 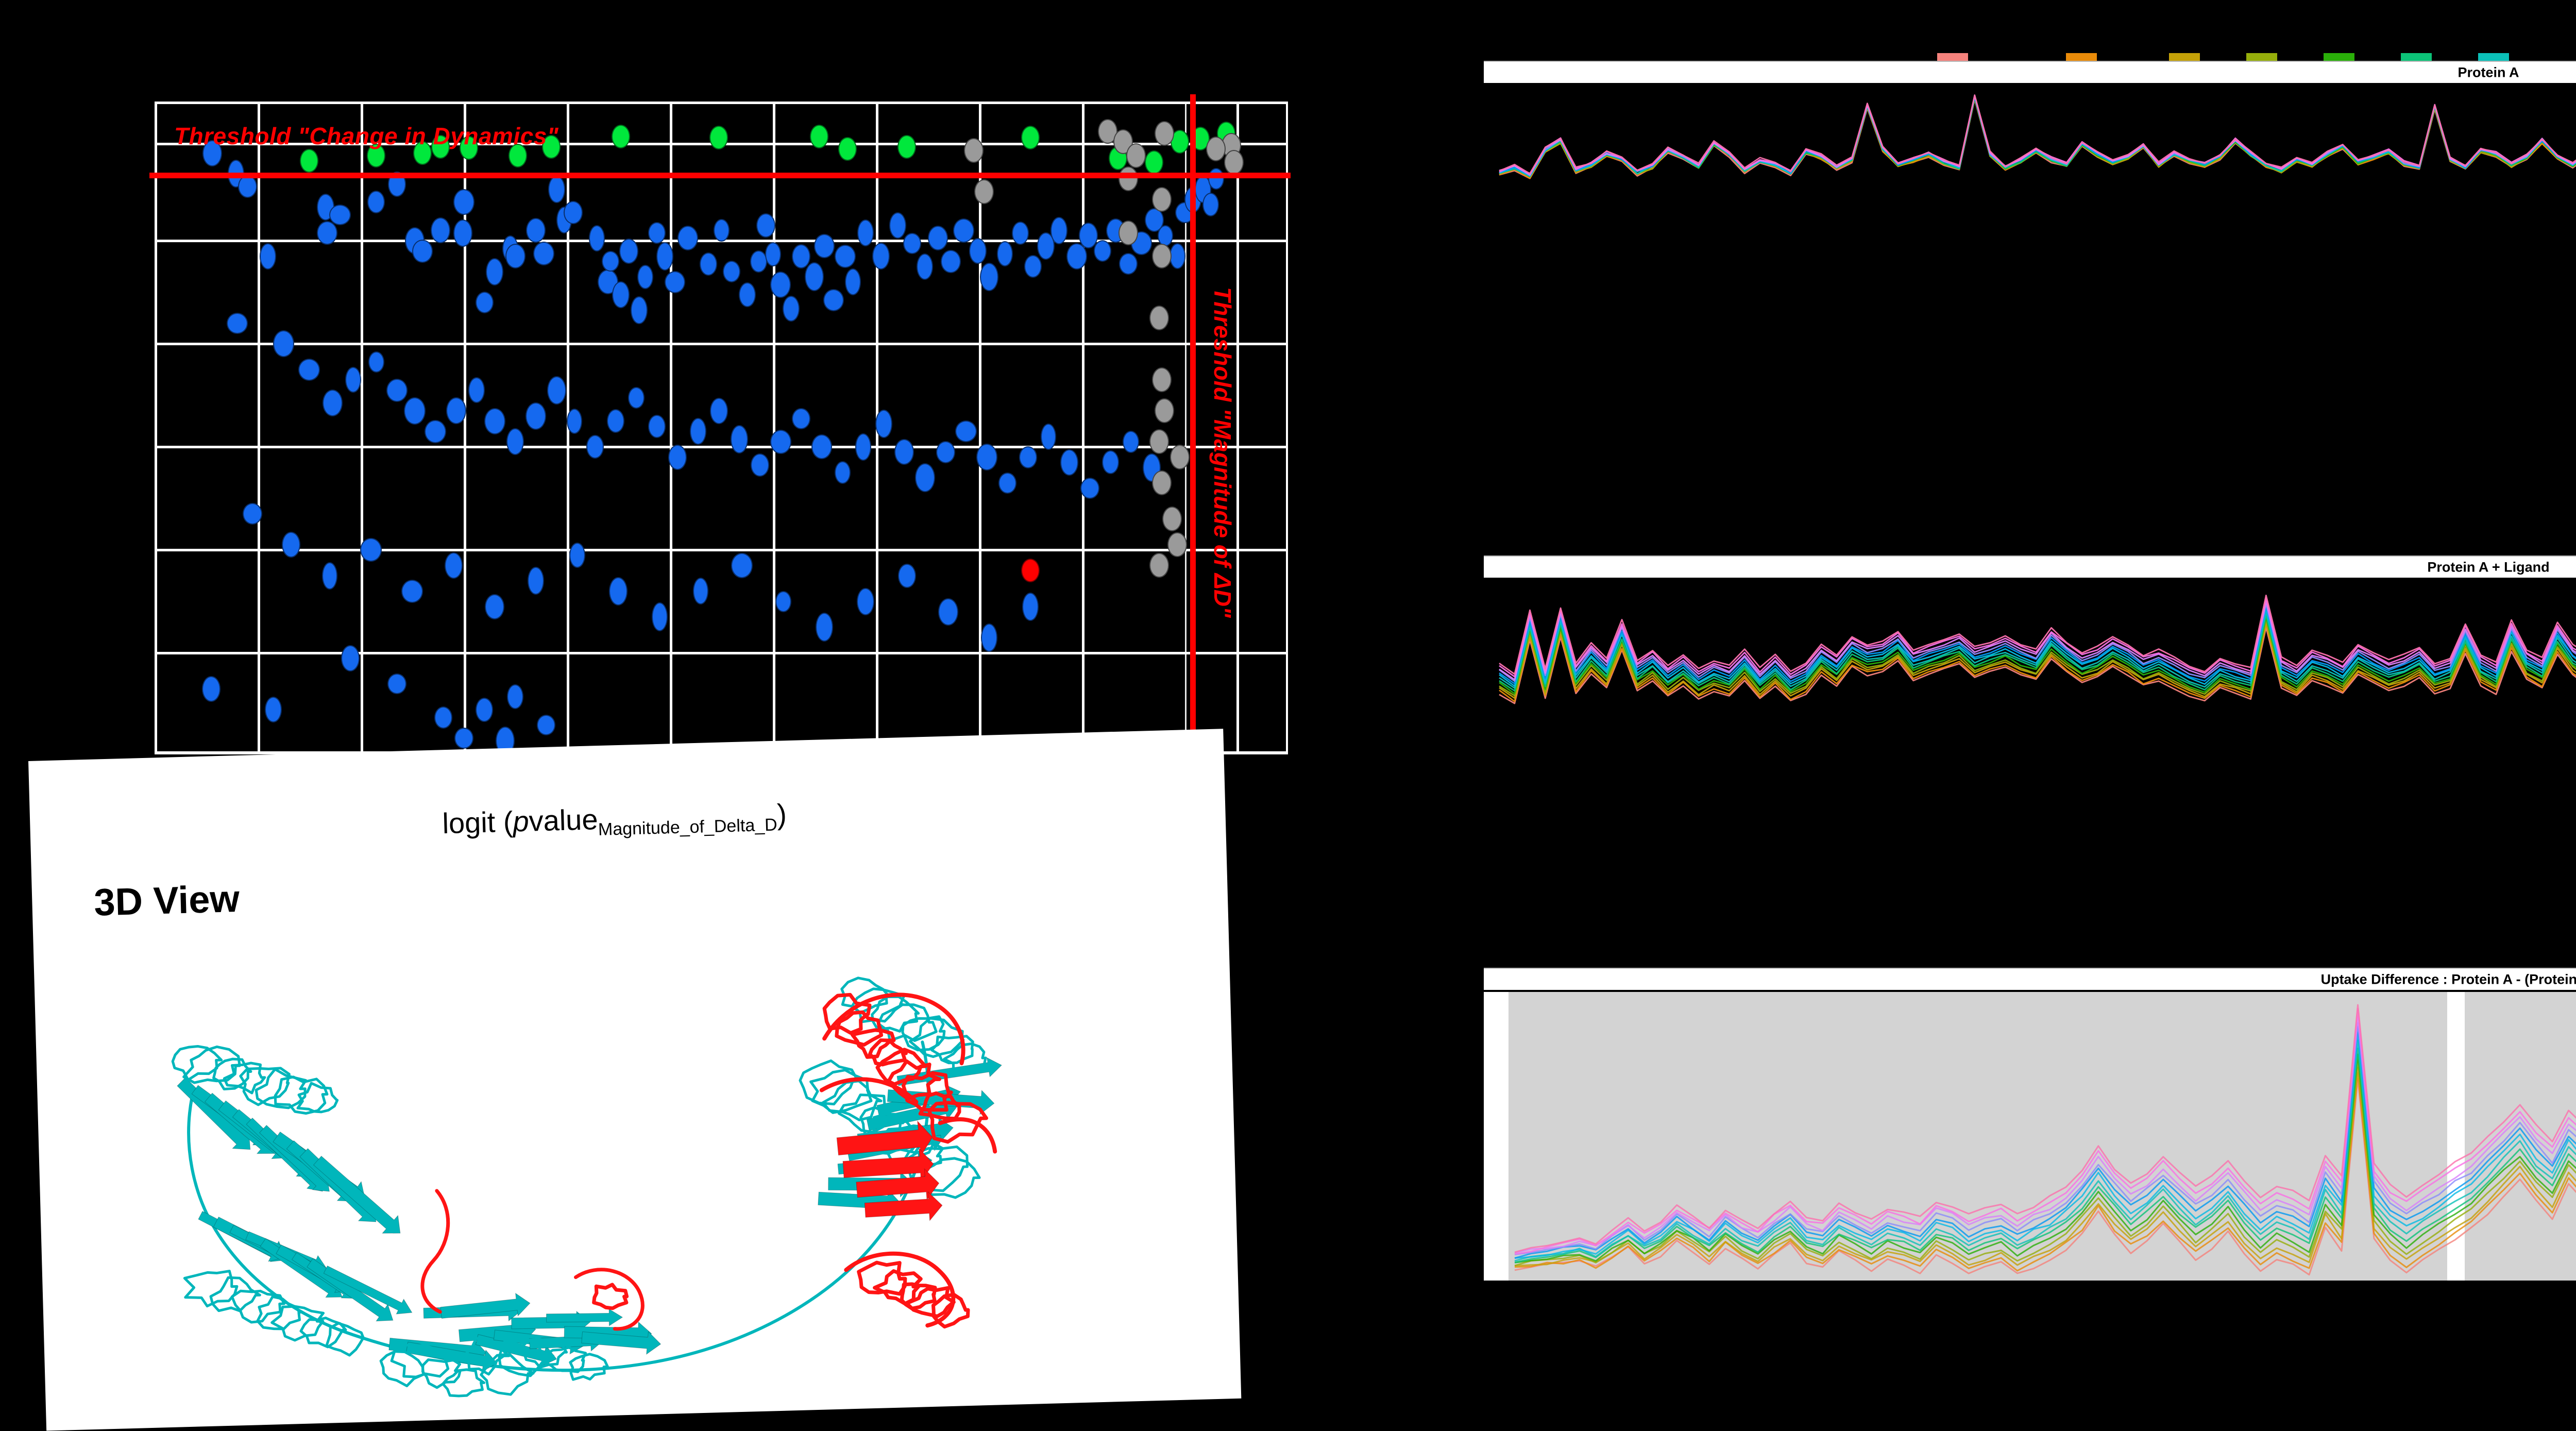 I want to click on plot-protein-a-ligand, so click(x=2030, y=653).